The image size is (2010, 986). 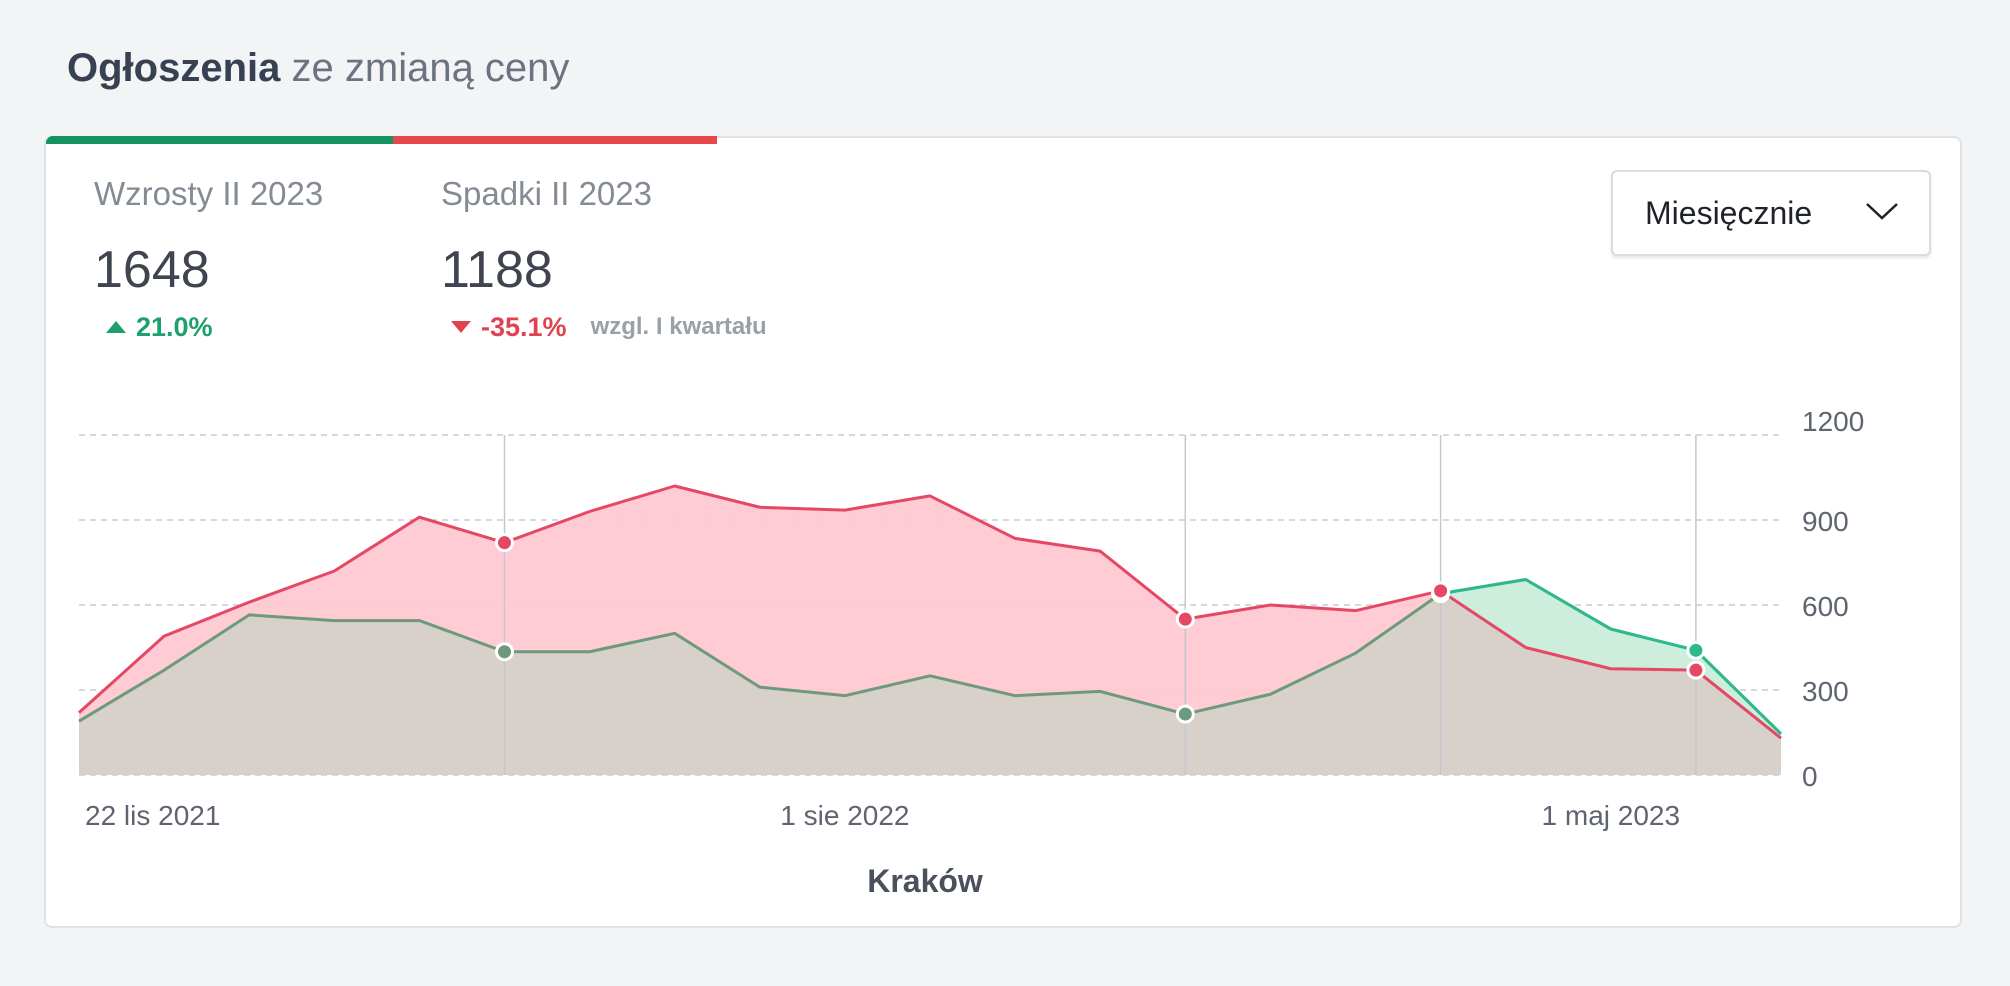 I want to click on y-tick-label: 1200, so click(x=1833, y=421).